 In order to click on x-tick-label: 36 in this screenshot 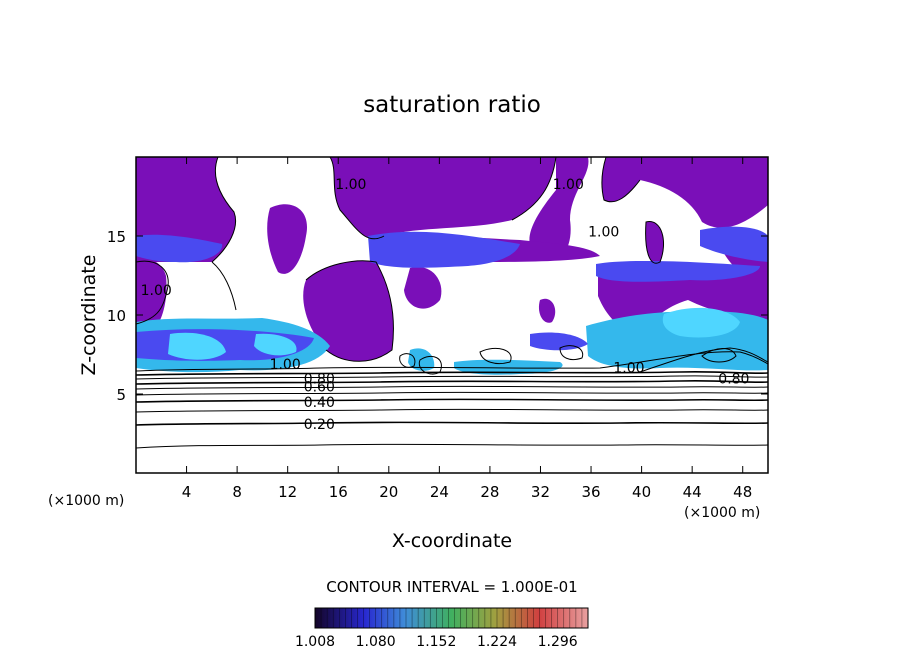, I will do `click(590, 492)`.